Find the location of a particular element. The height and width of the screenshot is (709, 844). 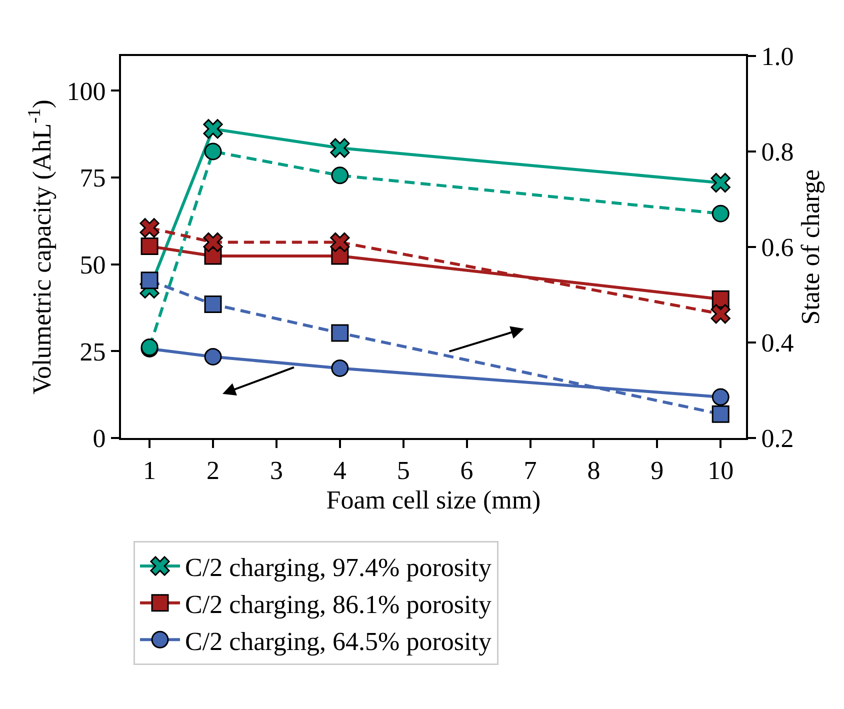

y2-axis-title: State of charge is located at coordinates (810, 247).